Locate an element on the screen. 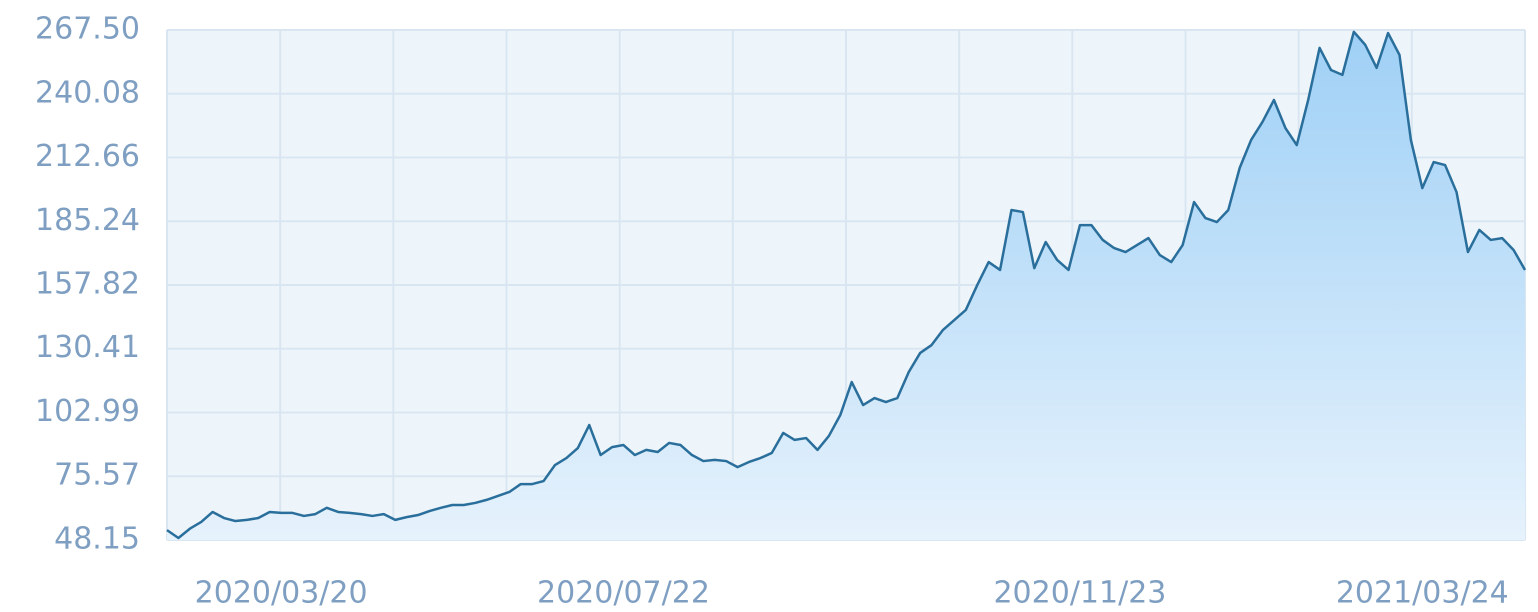  y-tick-label: 75.57 is located at coordinates (97, 475).